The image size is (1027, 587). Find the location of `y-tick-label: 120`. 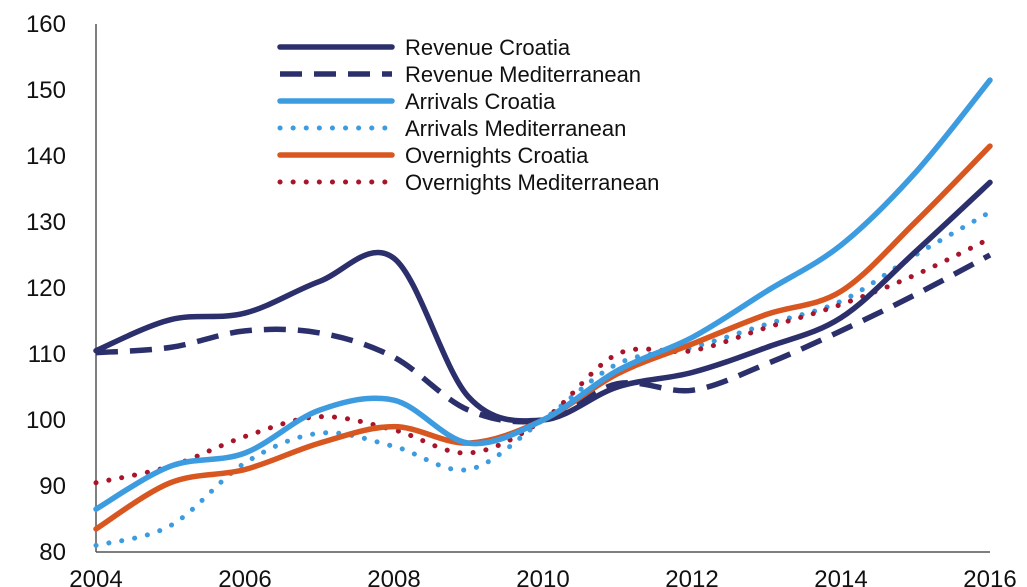

y-tick-label: 120 is located at coordinates (46, 288).